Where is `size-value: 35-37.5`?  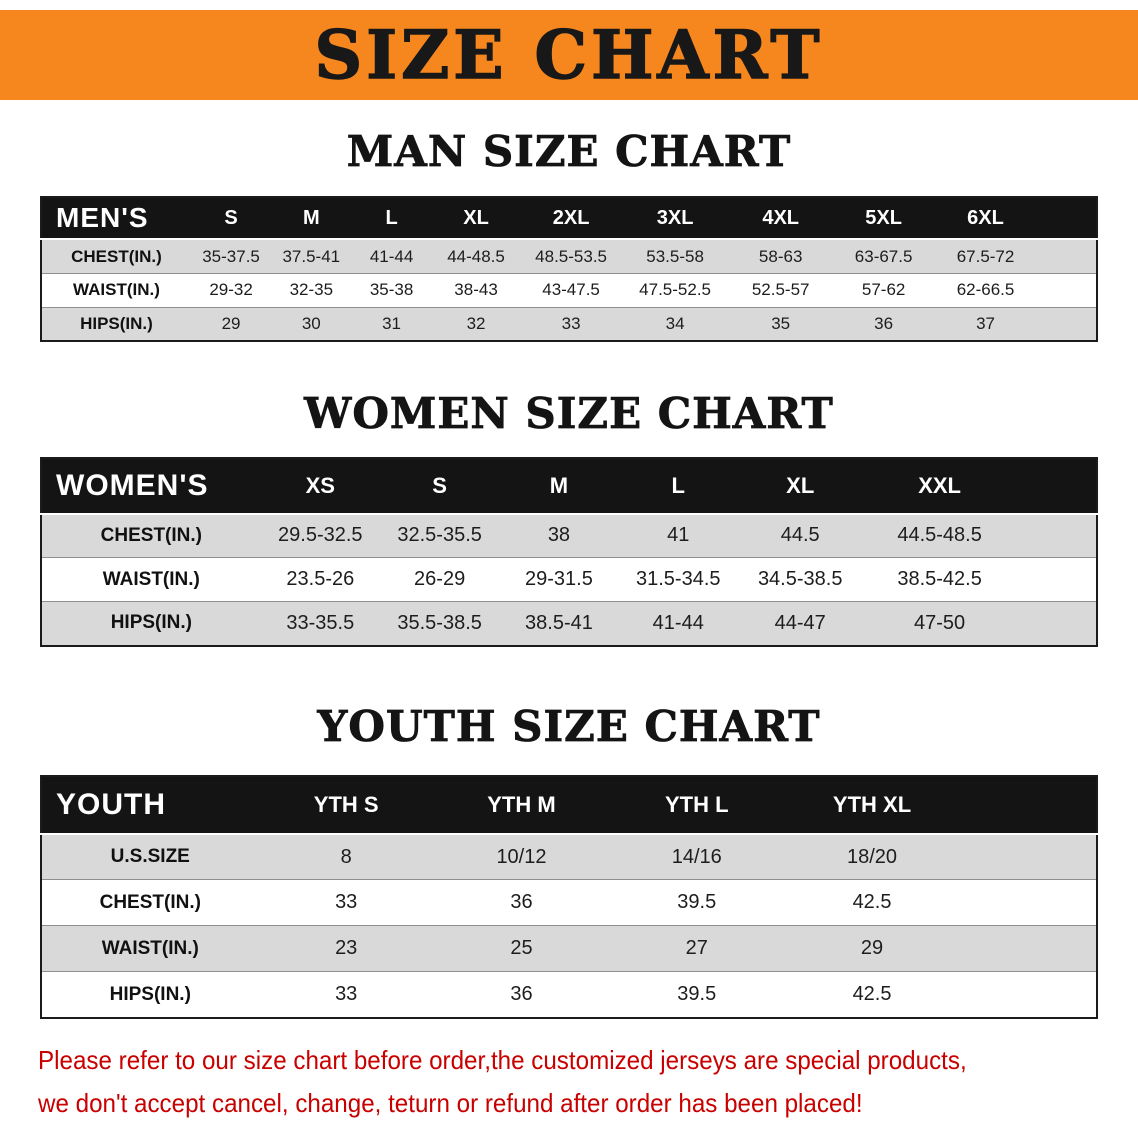 size-value: 35-37.5 is located at coordinates (231, 256).